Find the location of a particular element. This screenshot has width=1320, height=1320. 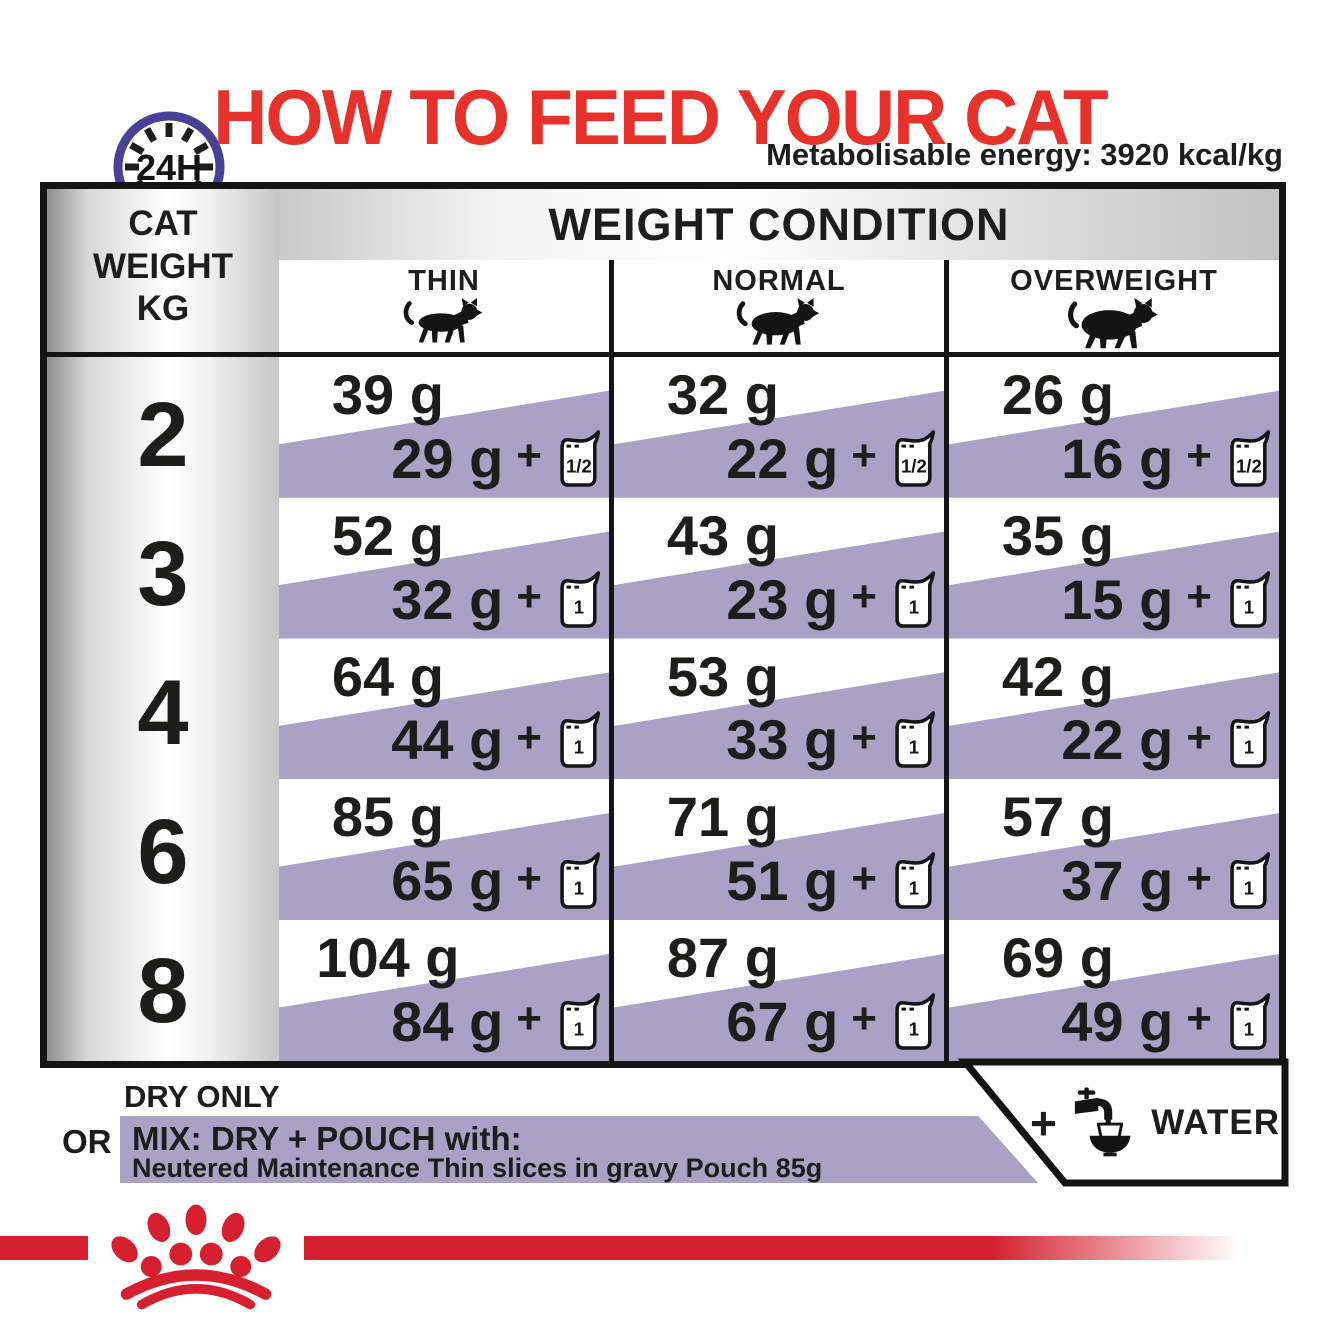

royal-canin-crown-icon is located at coordinates (196, 1257).